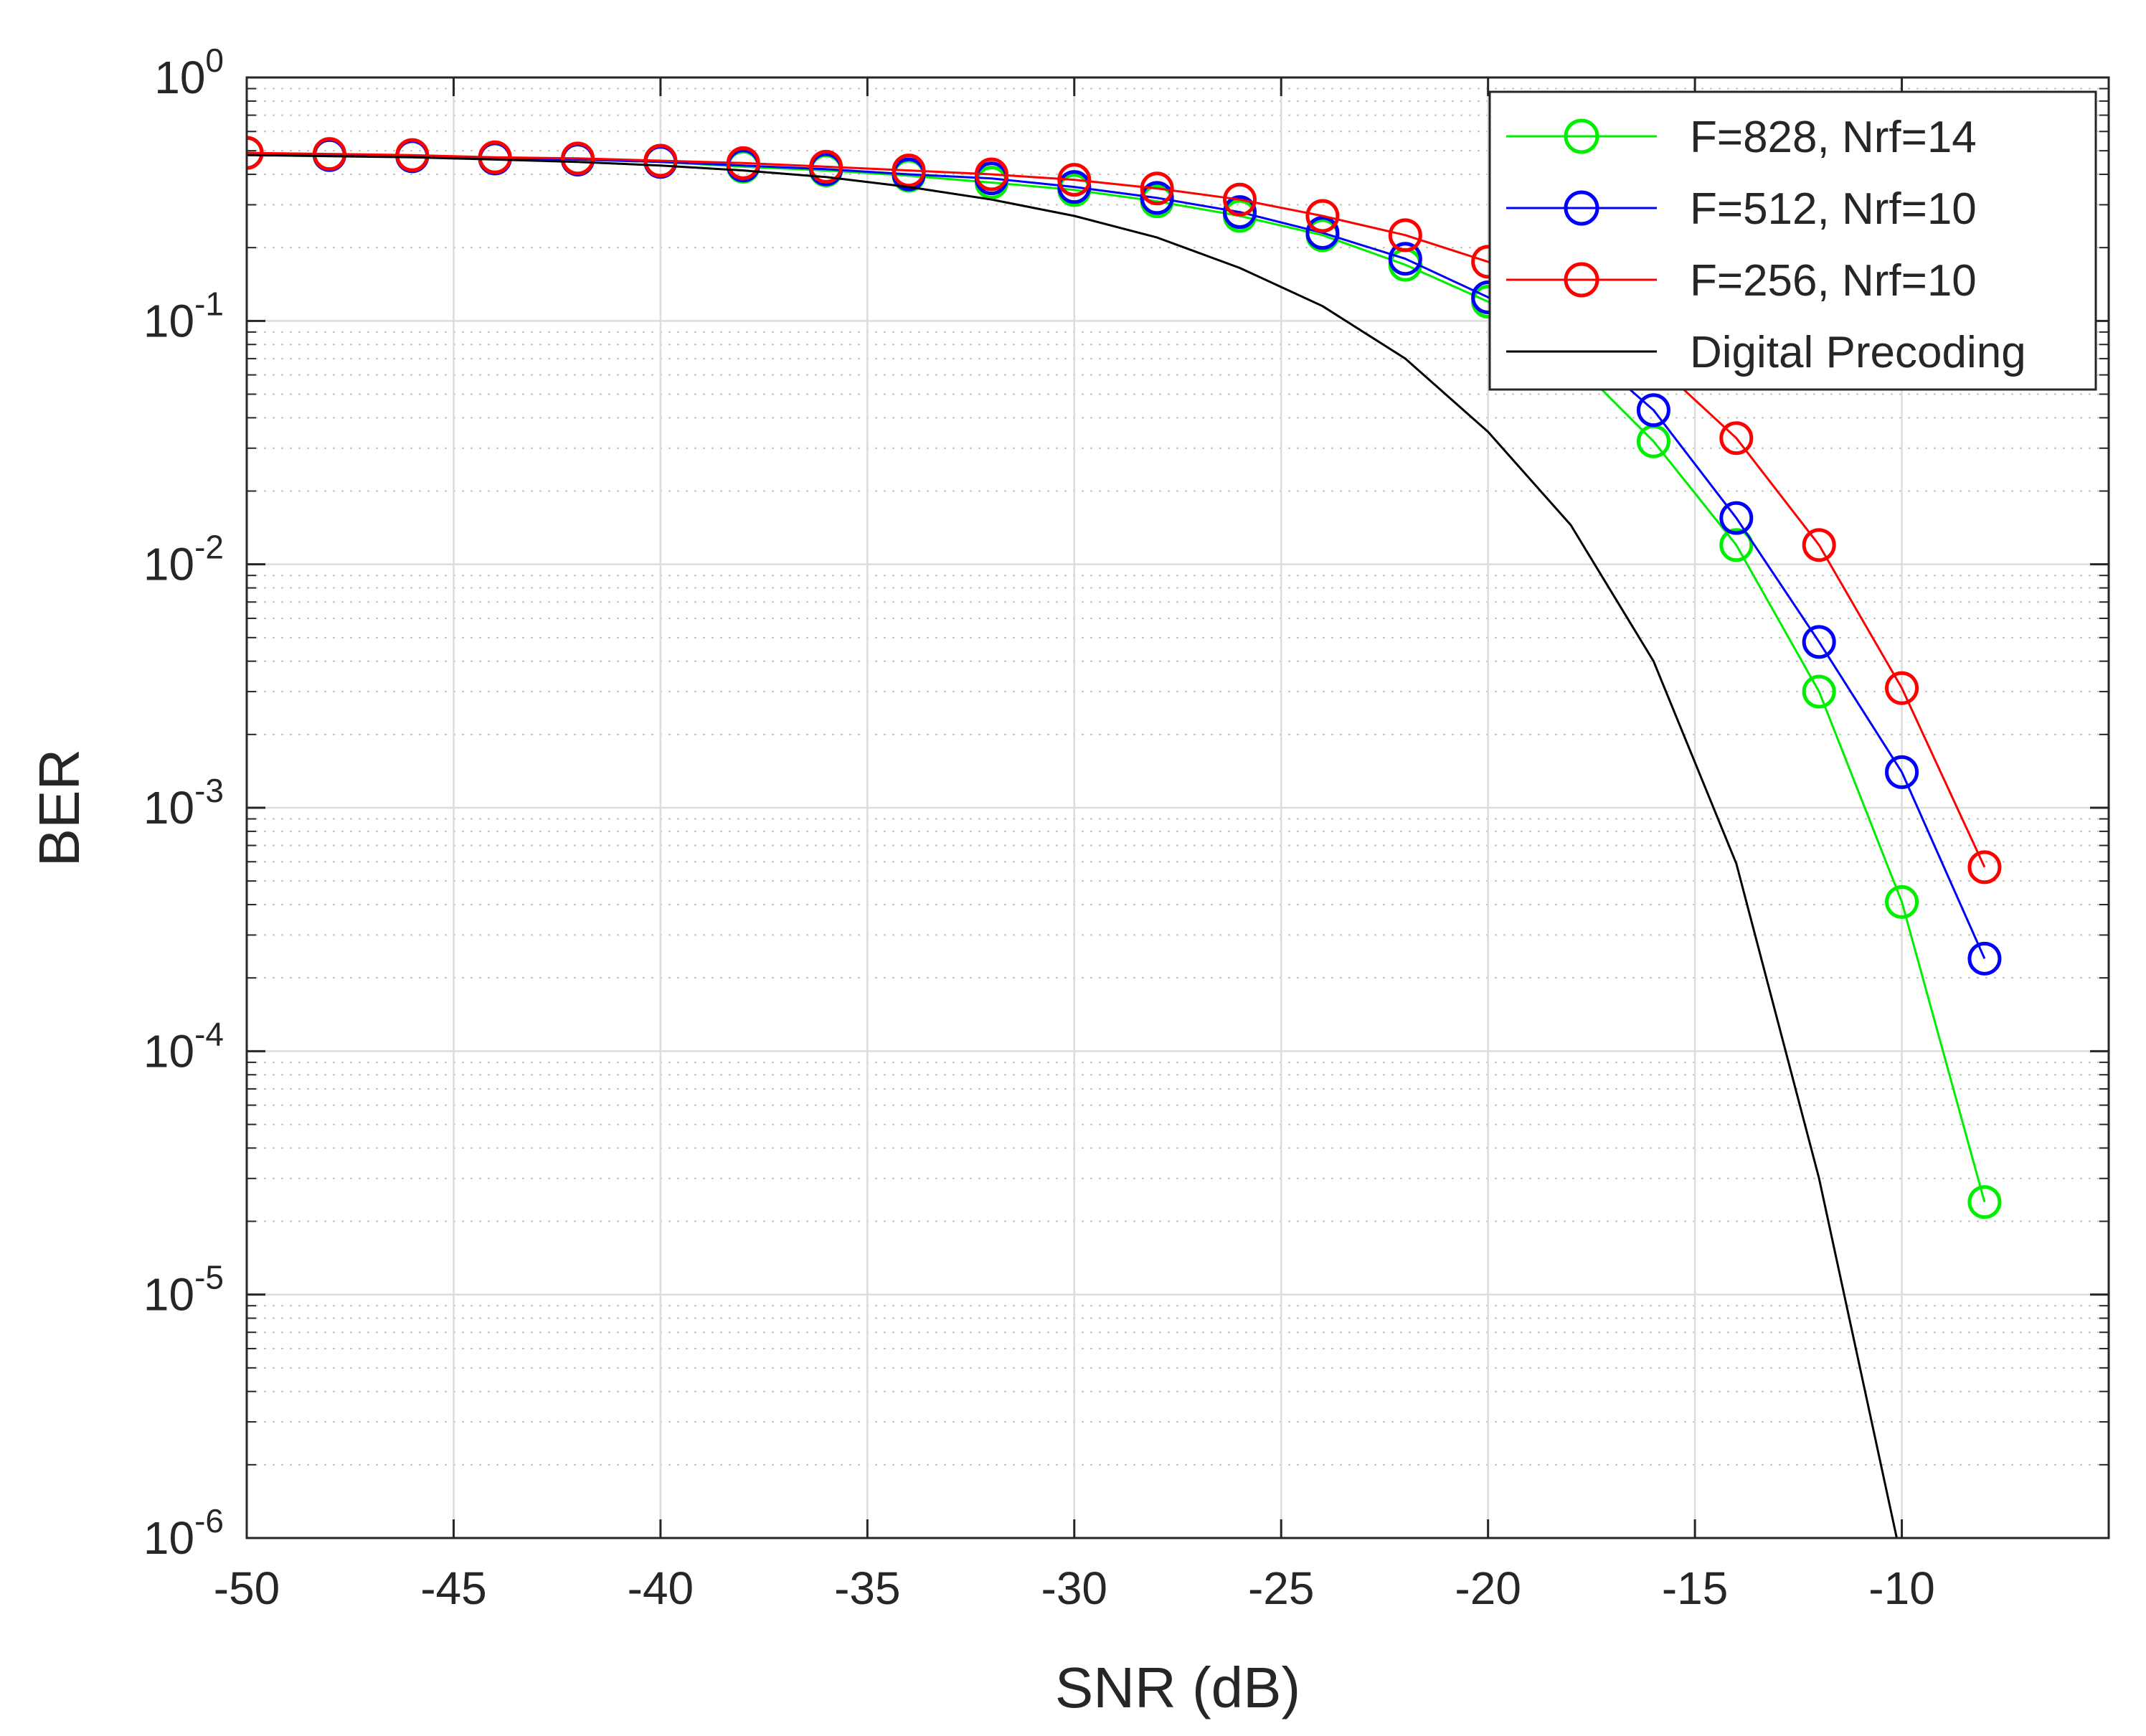 The image size is (2146, 1736). What do you see at coordinates (1833, 137) in the screenshot?
I see `legend-label: F=828, Nrf=14` at bounding box center [1833, 137].